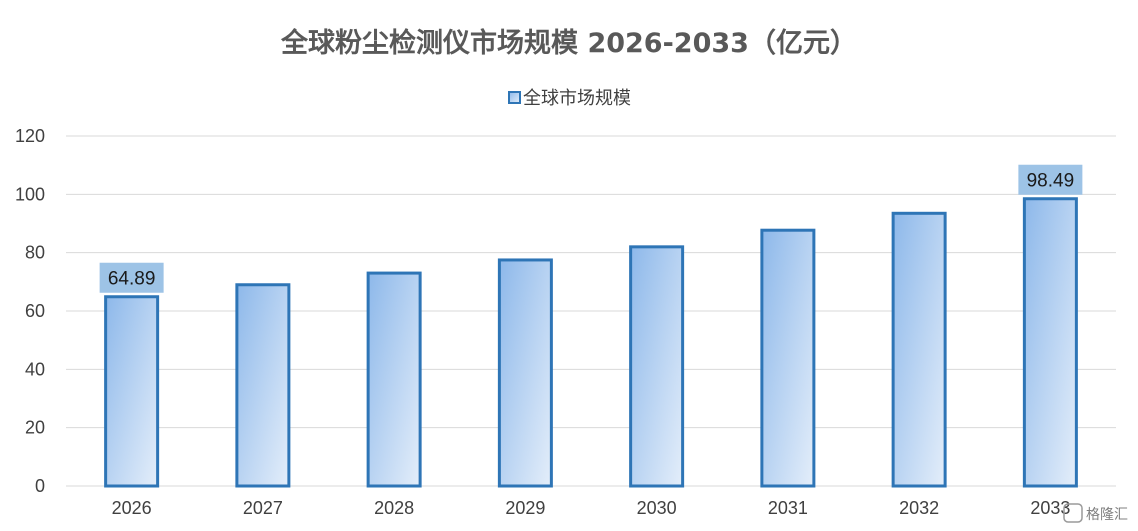 The width and height of the screenshot is (1138, 531). I want to click on legend-swatch, so click(514, 97).